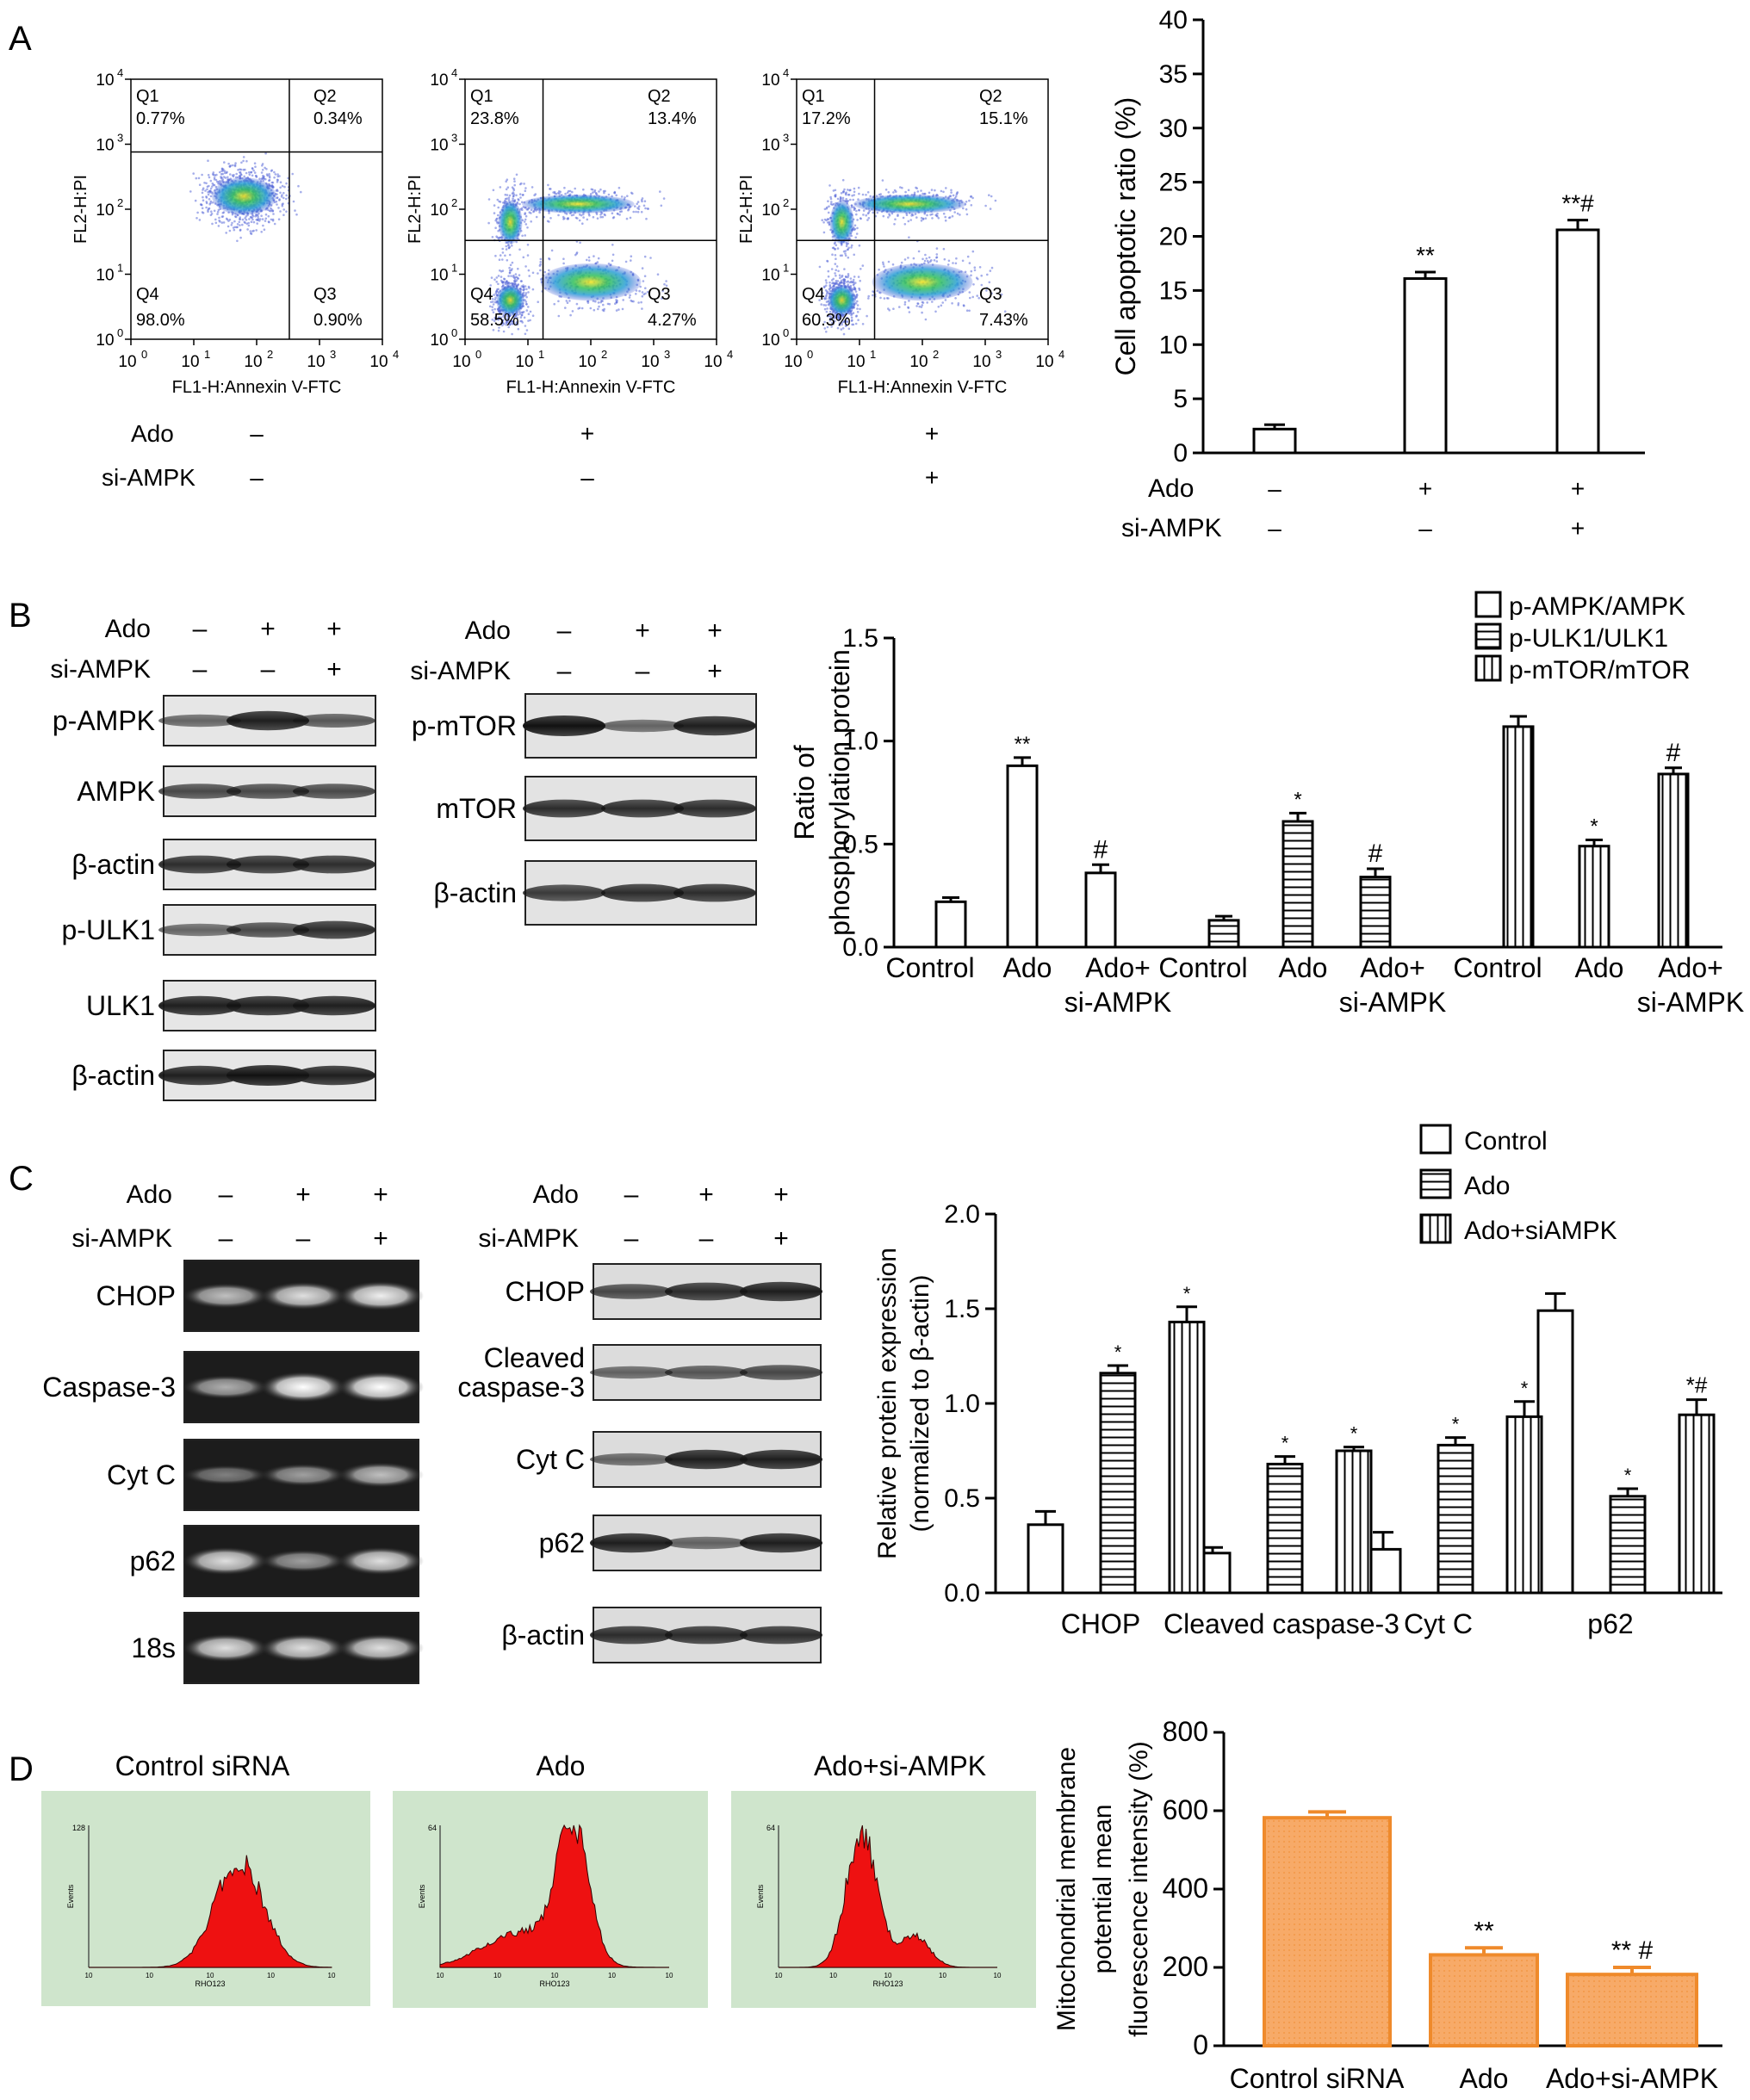 Image resolution: width=1750 pixels, height=2100 pixels. Describe the element at coordinates (1525, 1388) in the screenshot. I see `chart-c-significance-label: *` at that location.